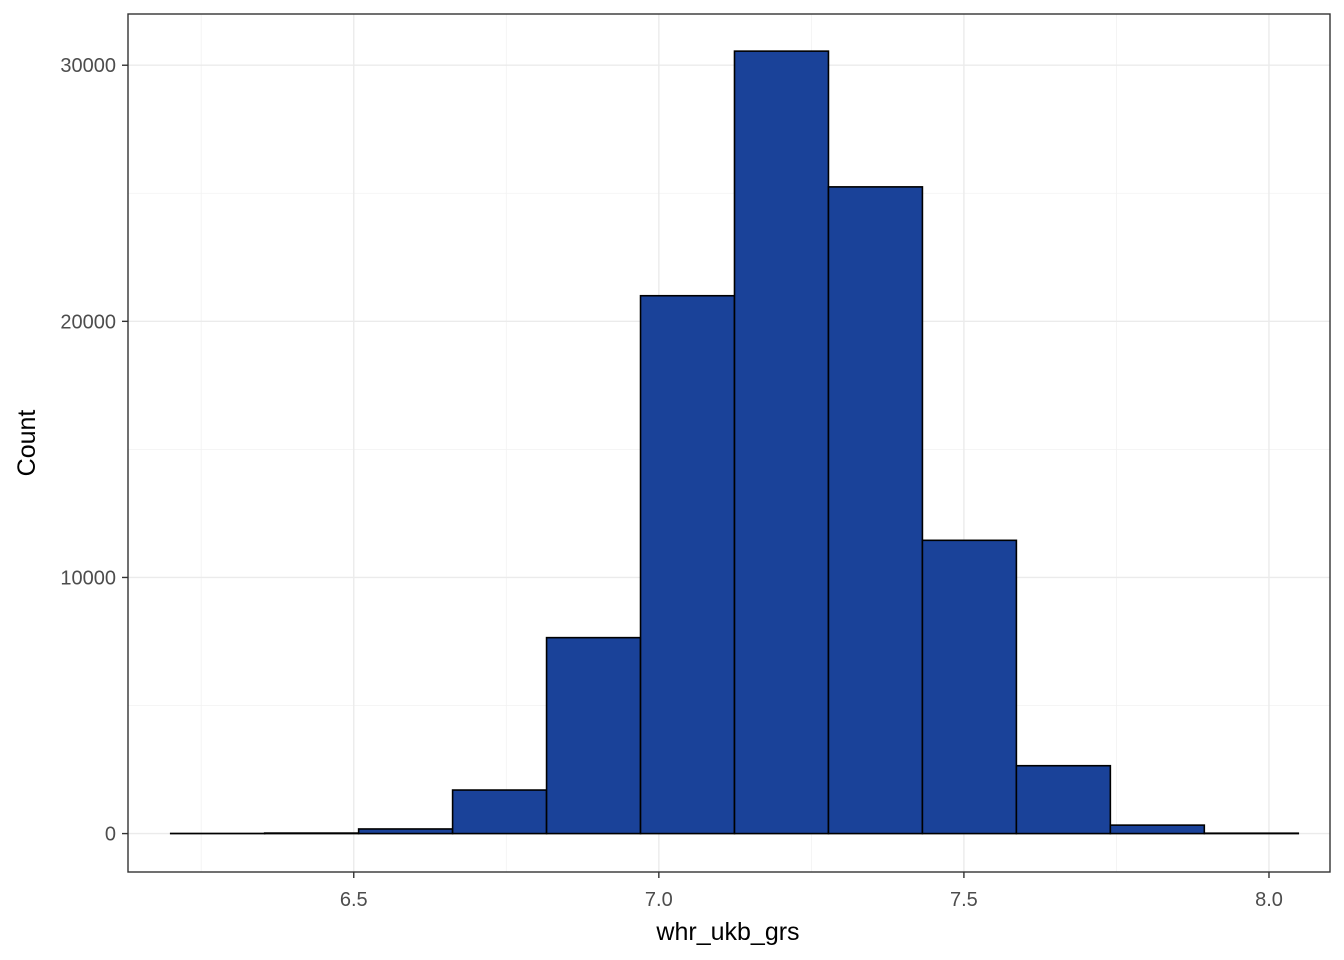 The width and height of the screenshot is (1344, 960). Describe the element at coordinates (88, 578) in the screenshot. I see `y-tick-label-1: 10000` at that location.